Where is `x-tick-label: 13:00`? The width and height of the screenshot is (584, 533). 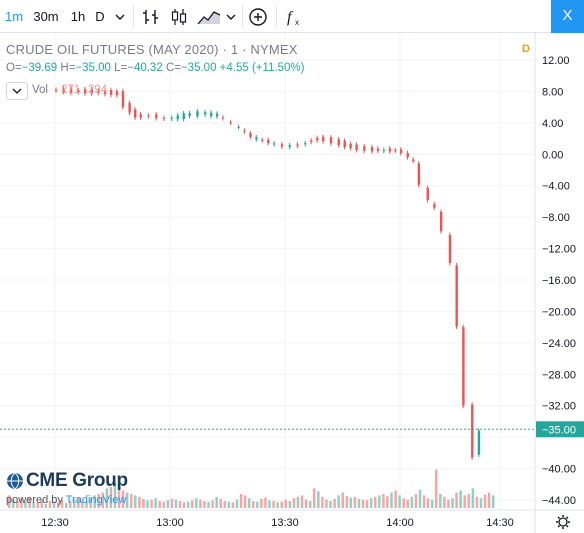 x-tick-label: 13:00 is located at coordinates (170, 523).